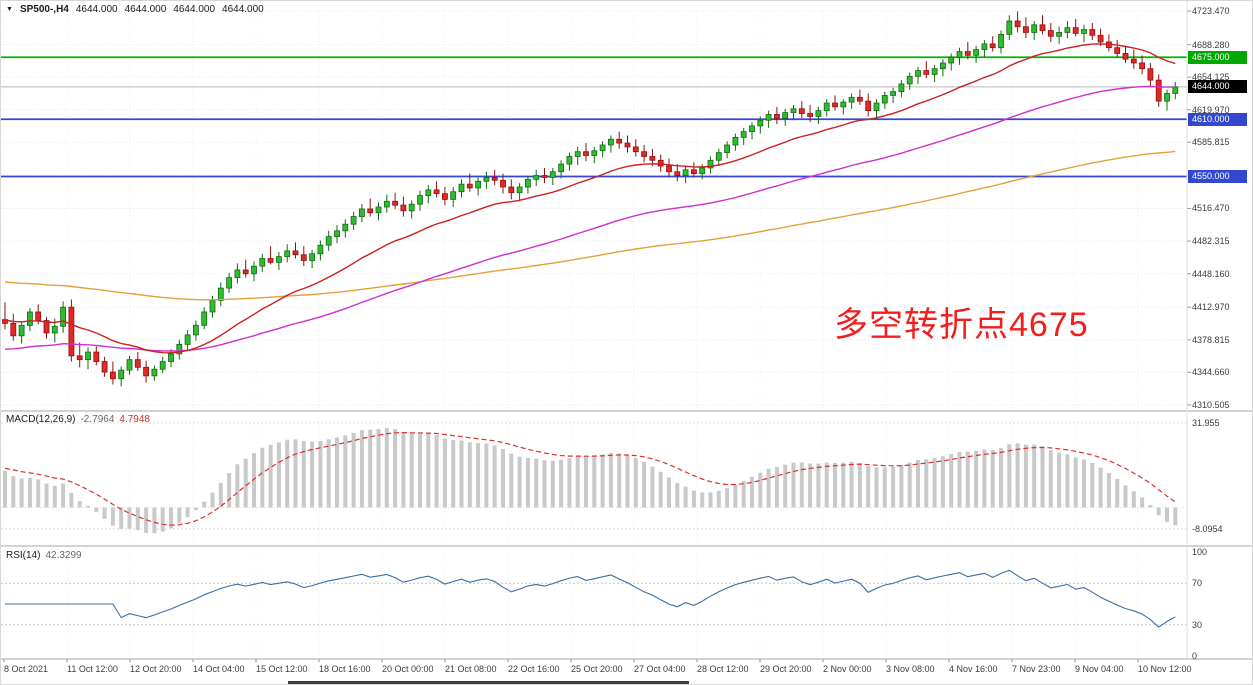 The width and height of the screenshot is (1253, 685). What do you see at coordinates (660, 669) in the screenshot?
I see `time-axis-label: 27 Oct 04:00` at bounding box center [660, 669].